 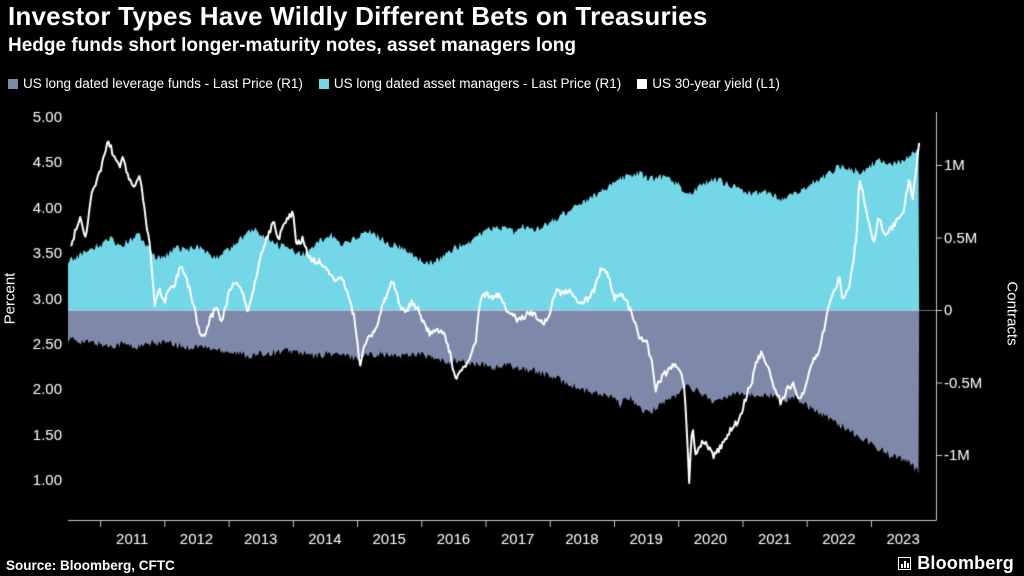 What do you see at coordinates (323, 83) in the screenshot?
I see `legend-swatch-asset-managers-icon` at bounding box center [323, 83].